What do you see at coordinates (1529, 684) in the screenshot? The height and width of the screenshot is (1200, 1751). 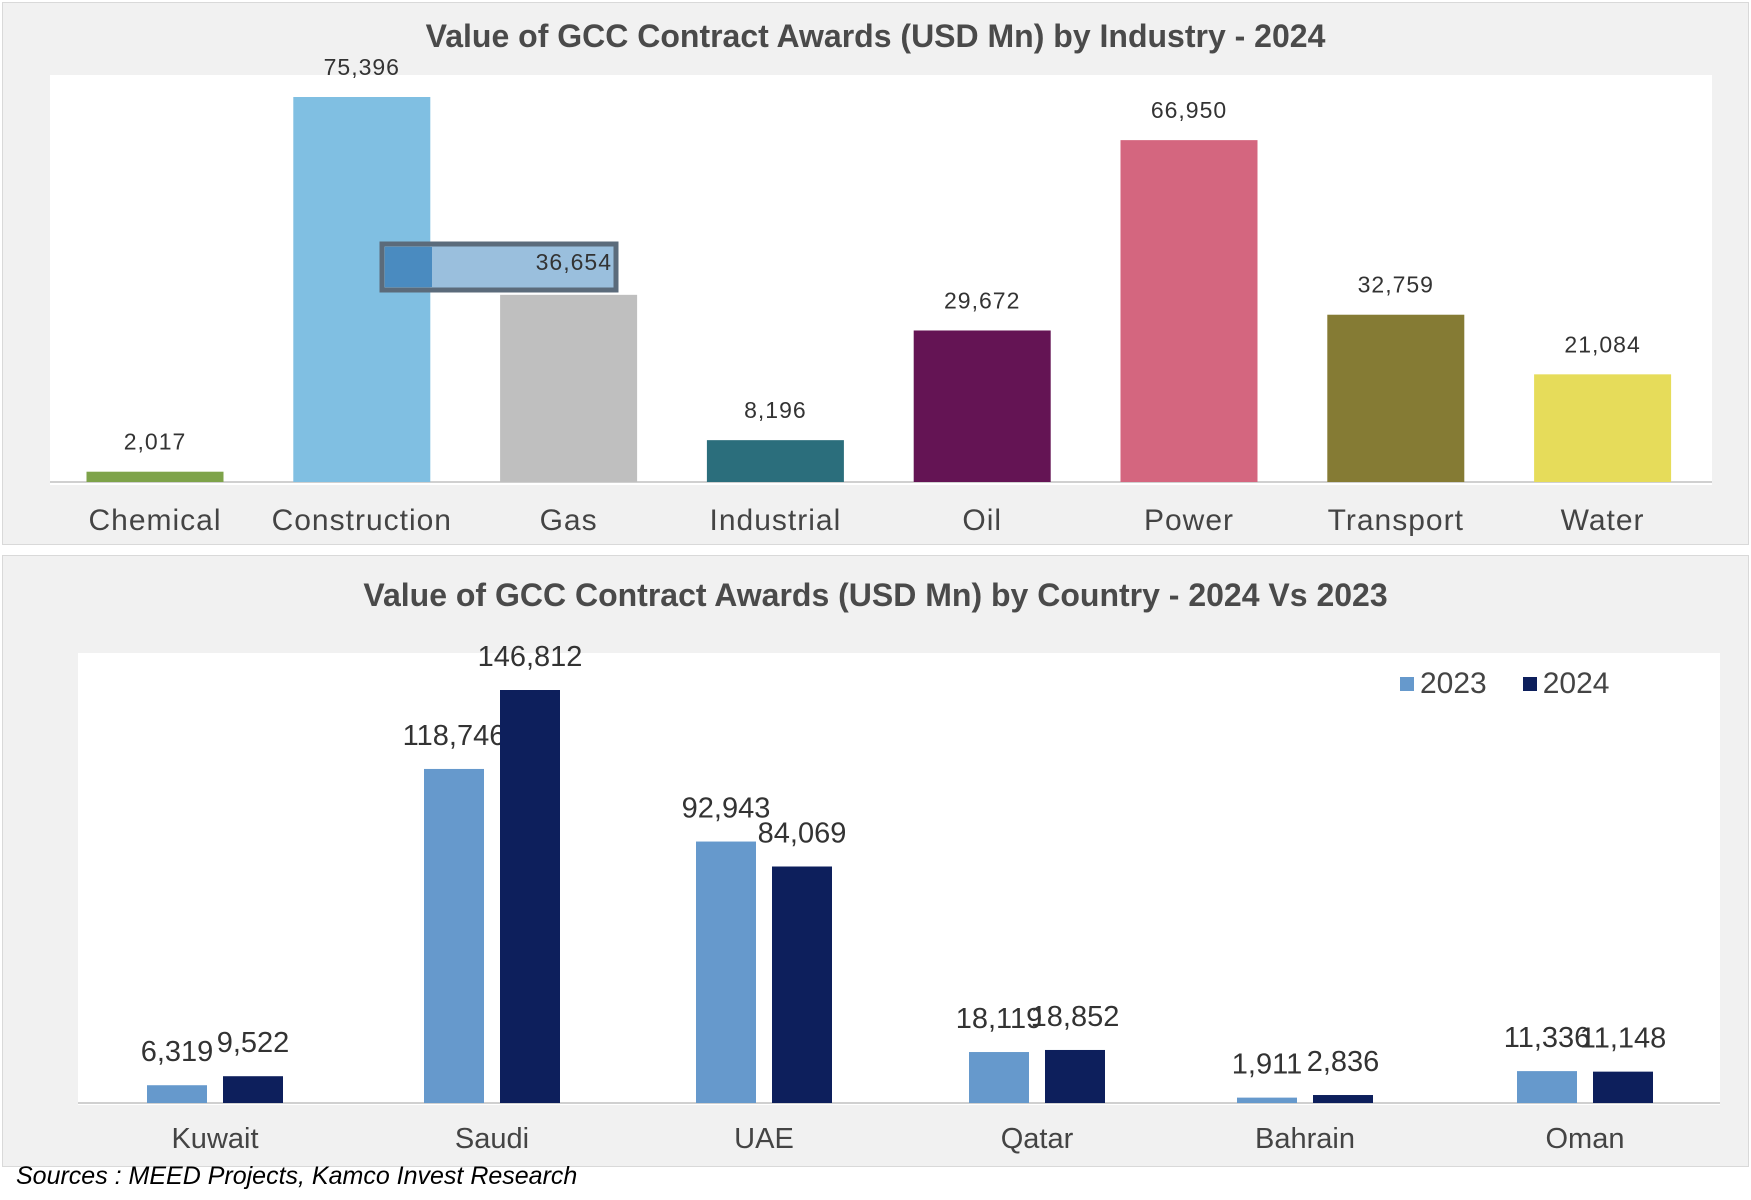 I see `legend-swatch-2024` at bounding box center [1529, 684].